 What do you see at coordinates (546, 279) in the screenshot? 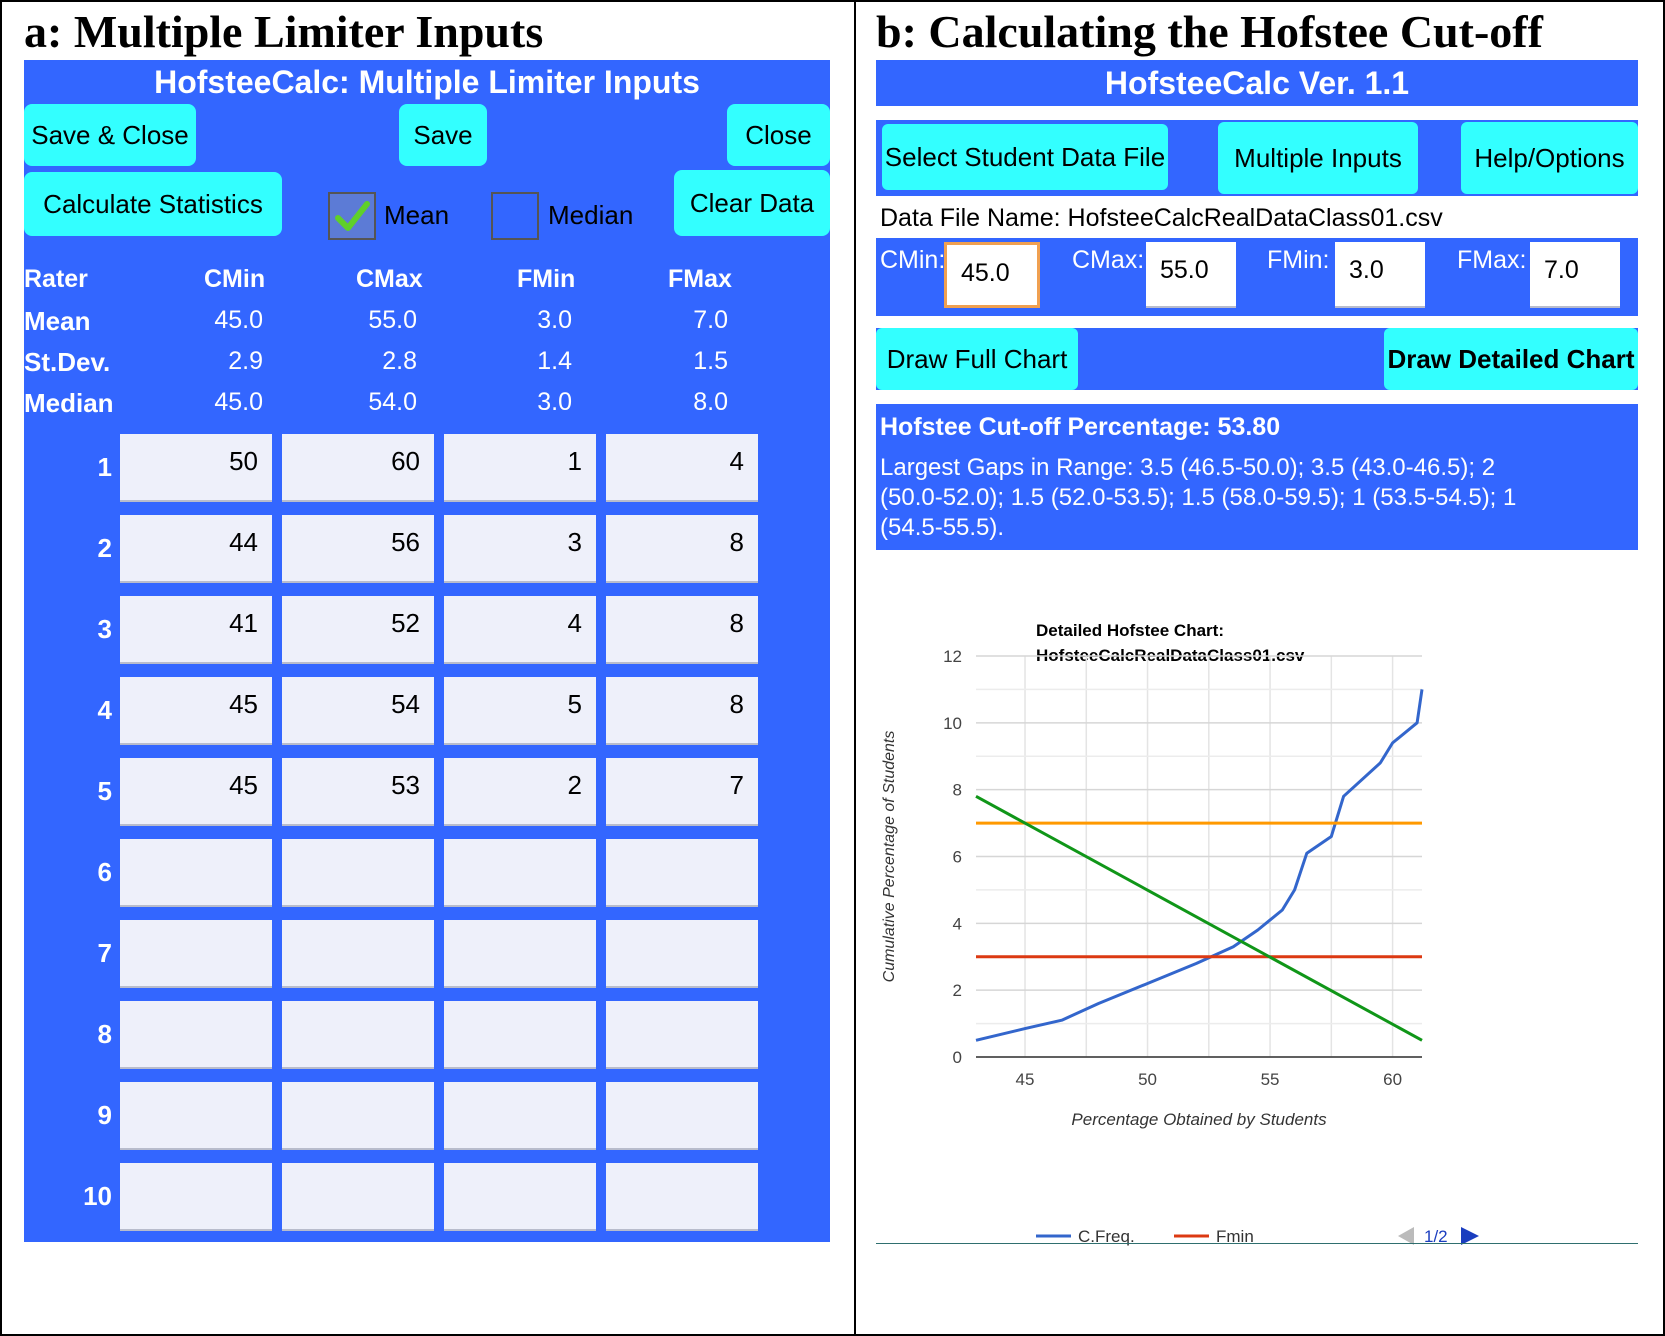
I see `header-fmin: FMin` at bounding box center [546, 279].